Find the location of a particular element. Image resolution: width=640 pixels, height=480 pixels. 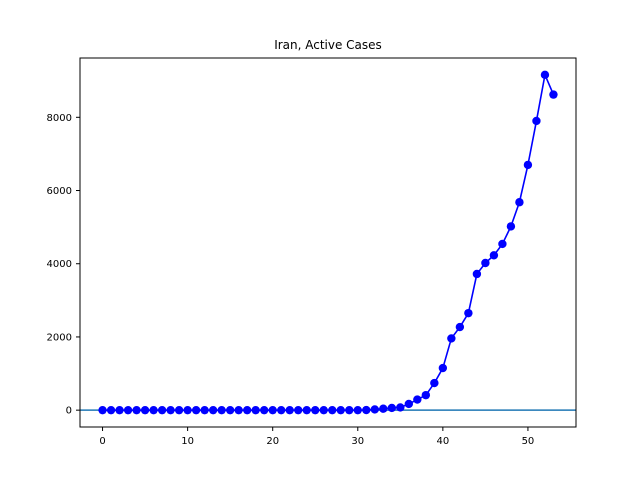

y-axis: 0 2000 4000 6000 8000 is located at coordinates (63, 265).